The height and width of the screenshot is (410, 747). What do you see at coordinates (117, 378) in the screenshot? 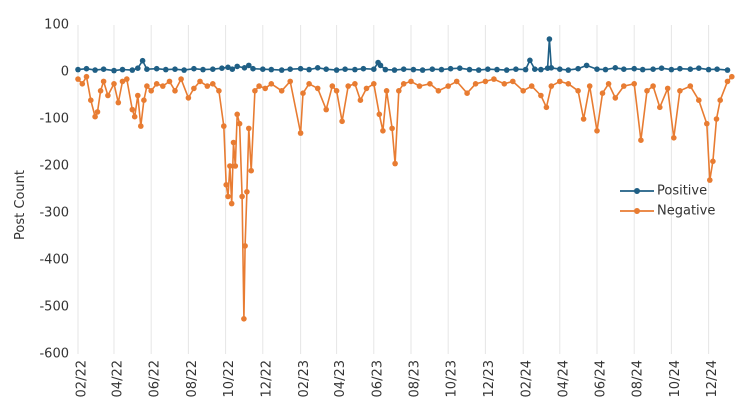
I see `x-tick-label: 04/22` at bounding box center [117, 378].